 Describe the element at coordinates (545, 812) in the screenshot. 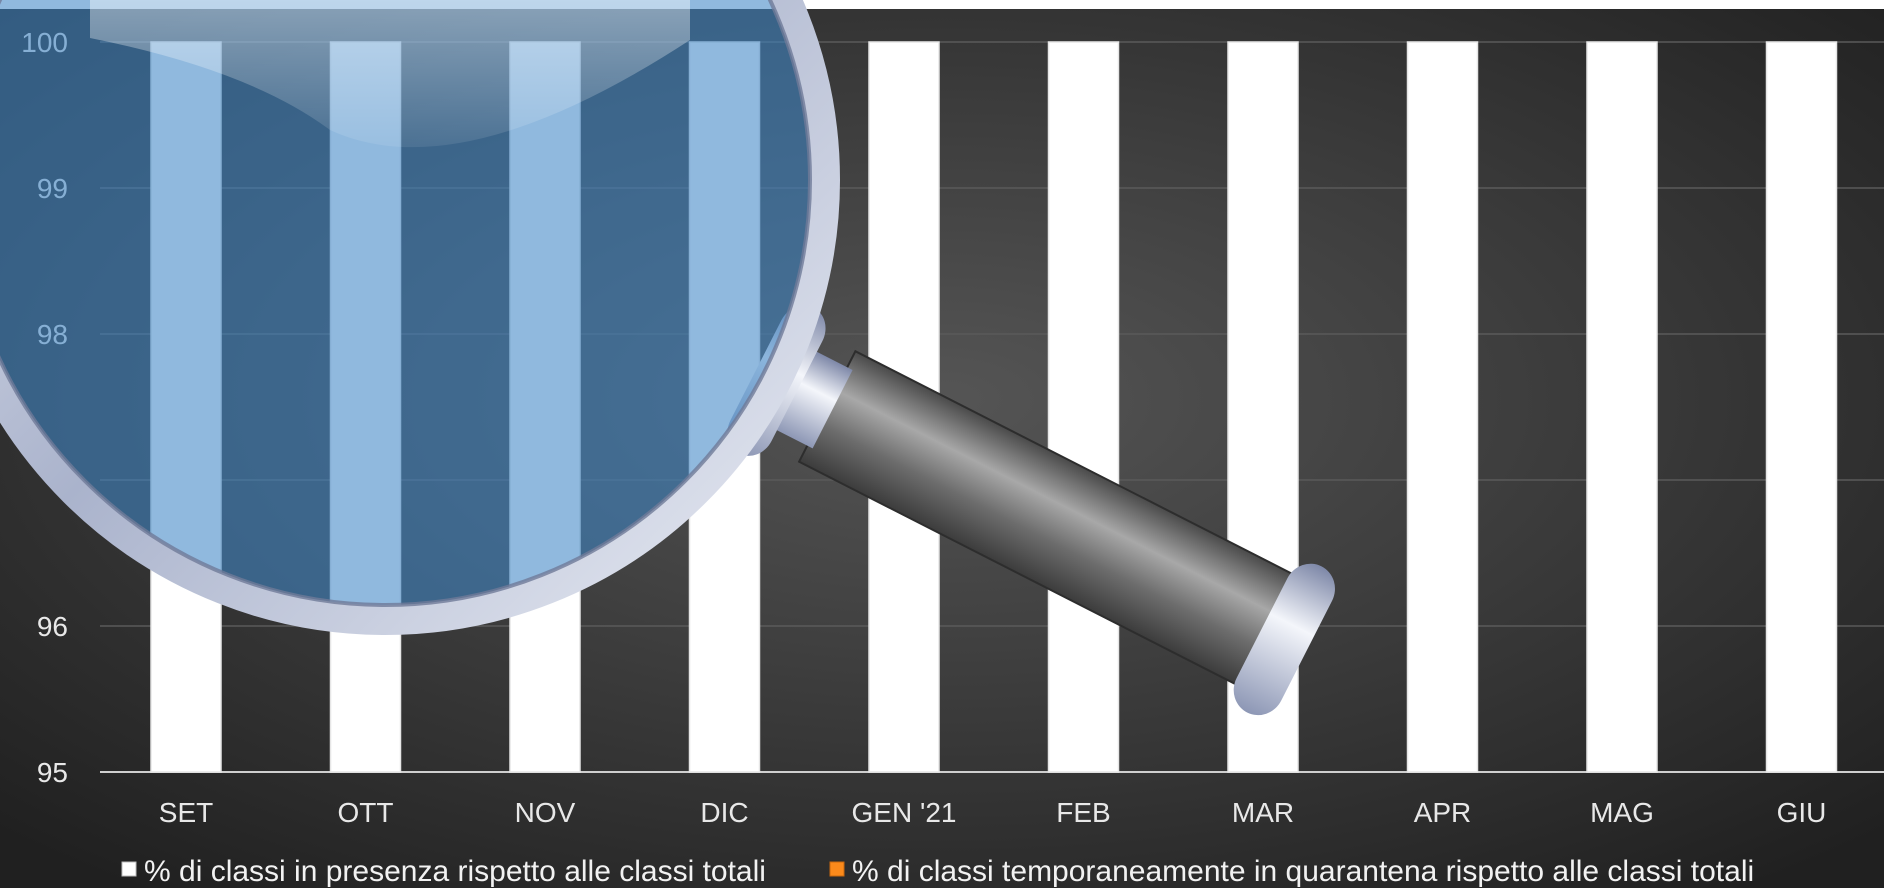

I see `x-tick-label: NOV` at that location.